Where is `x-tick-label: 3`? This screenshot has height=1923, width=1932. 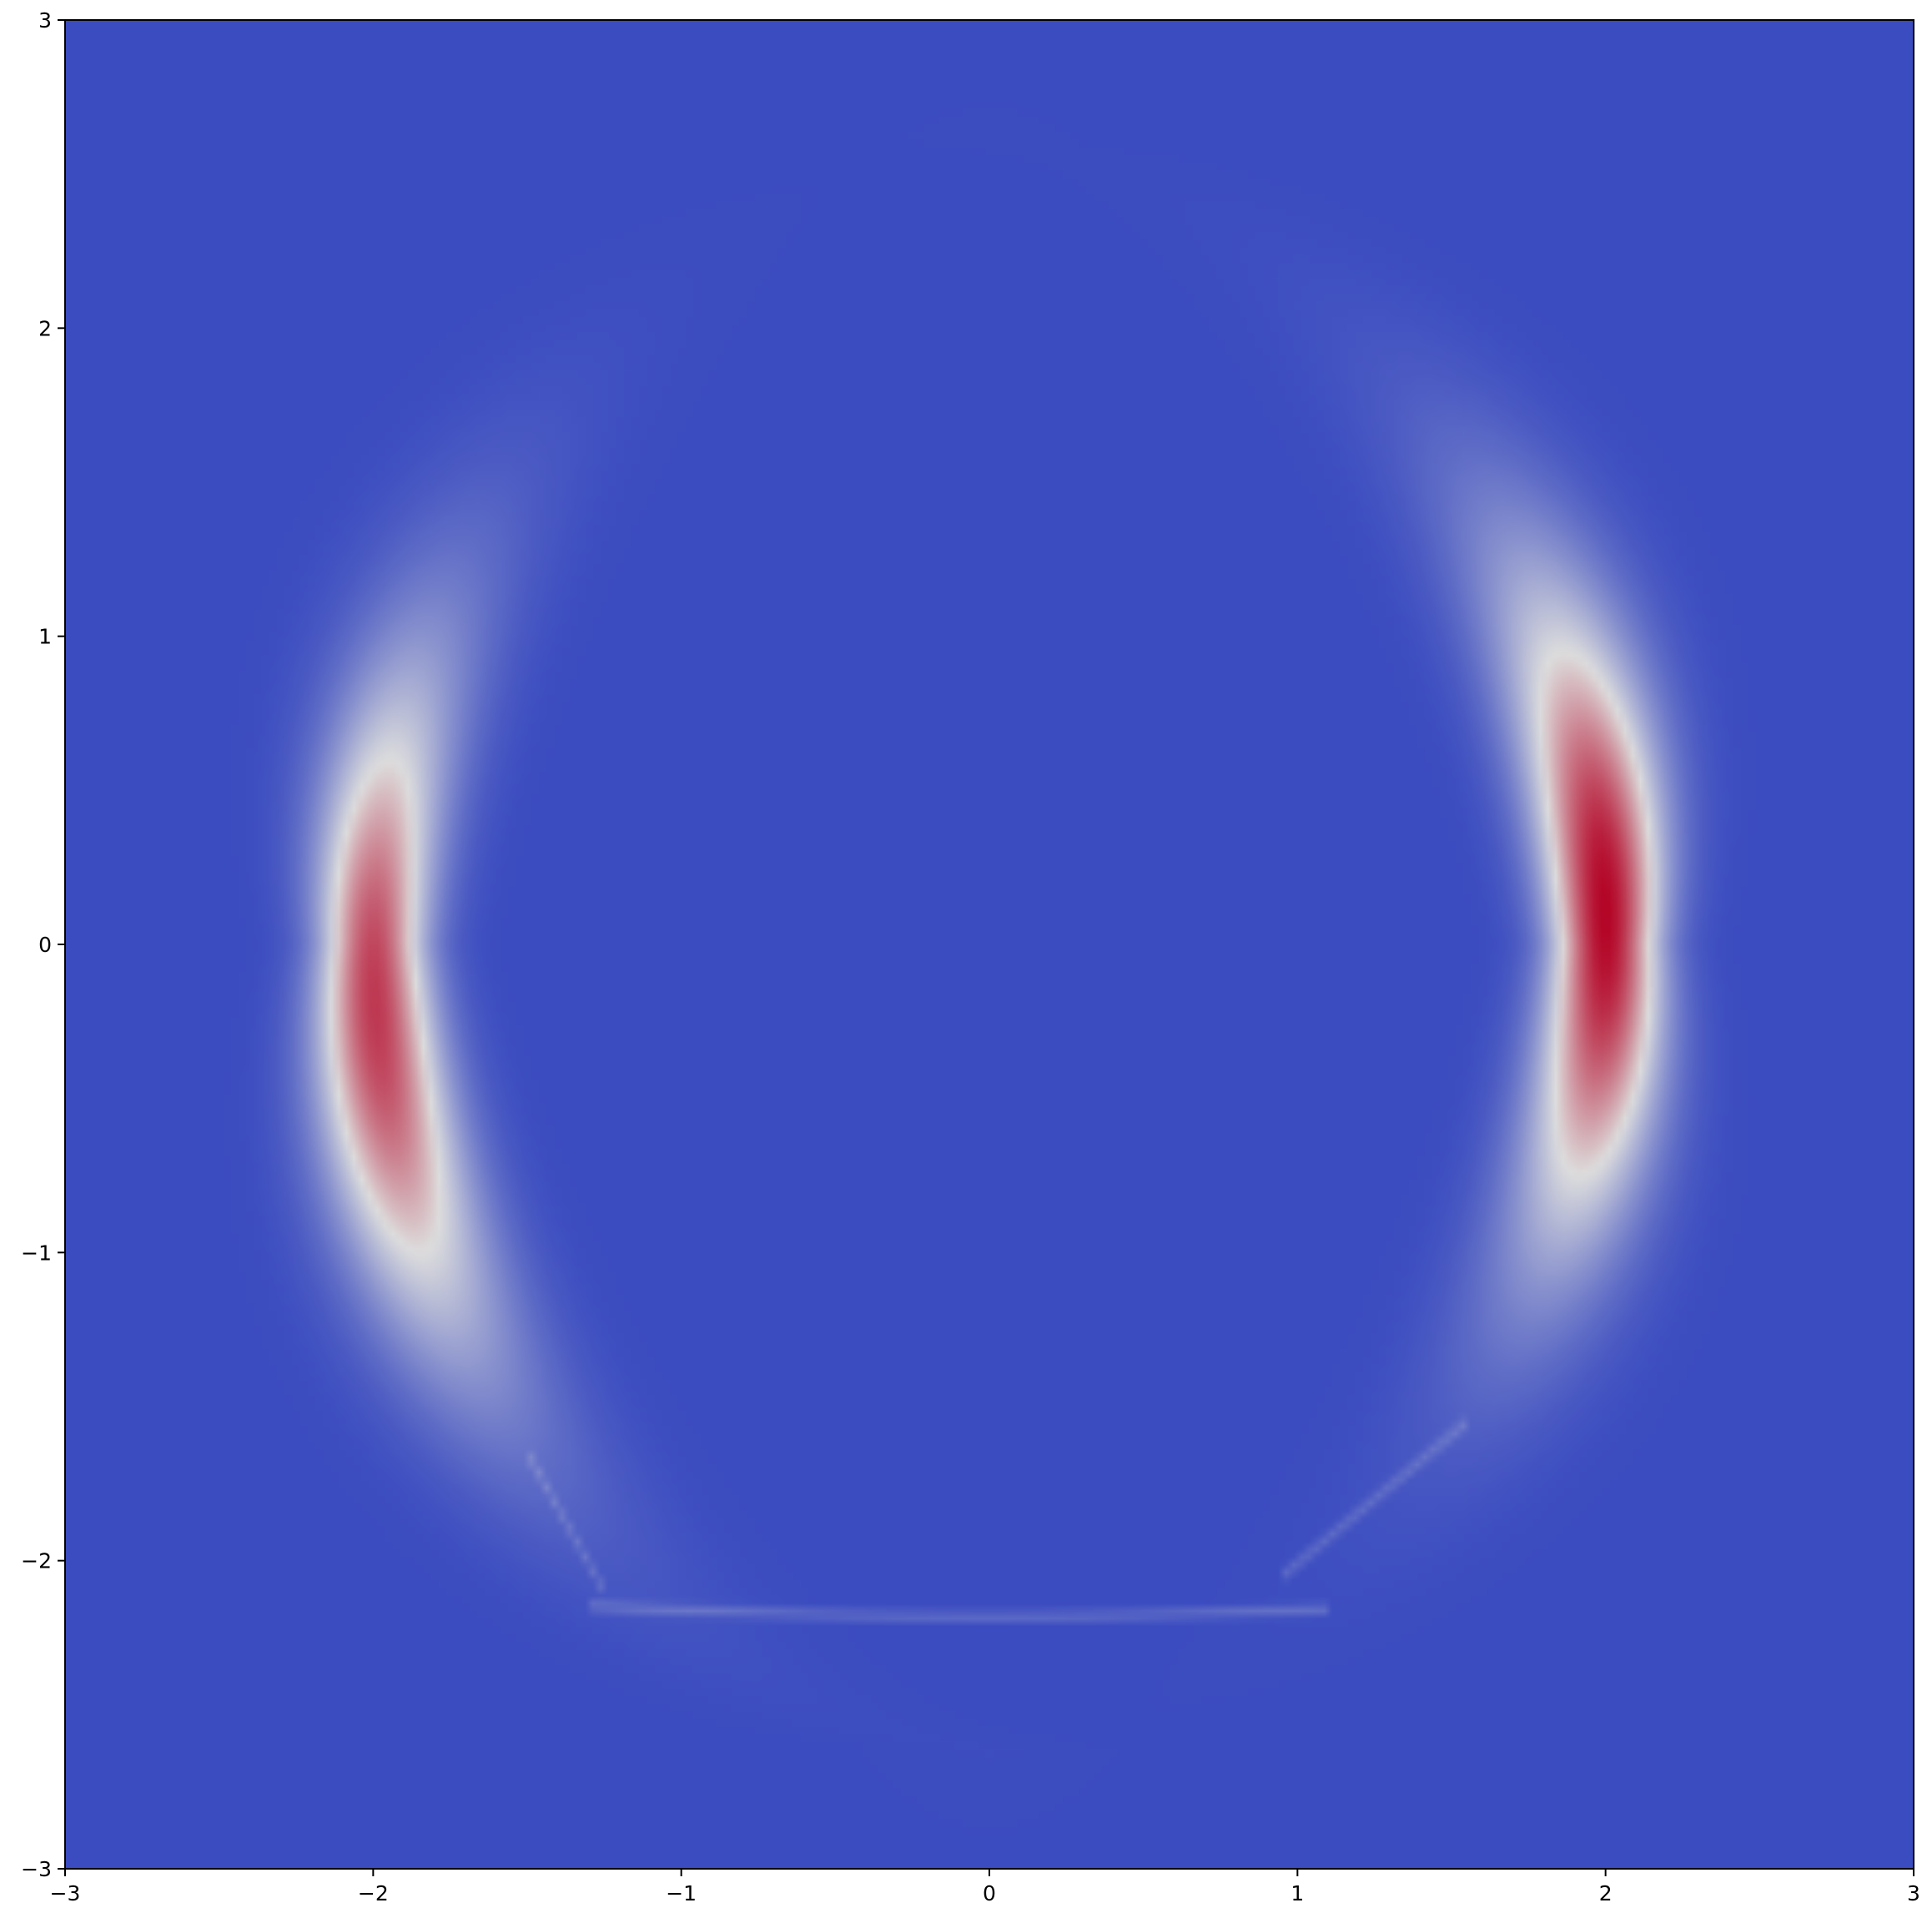 x-tick-label: 3 is located at coordinates (1913, 1893).